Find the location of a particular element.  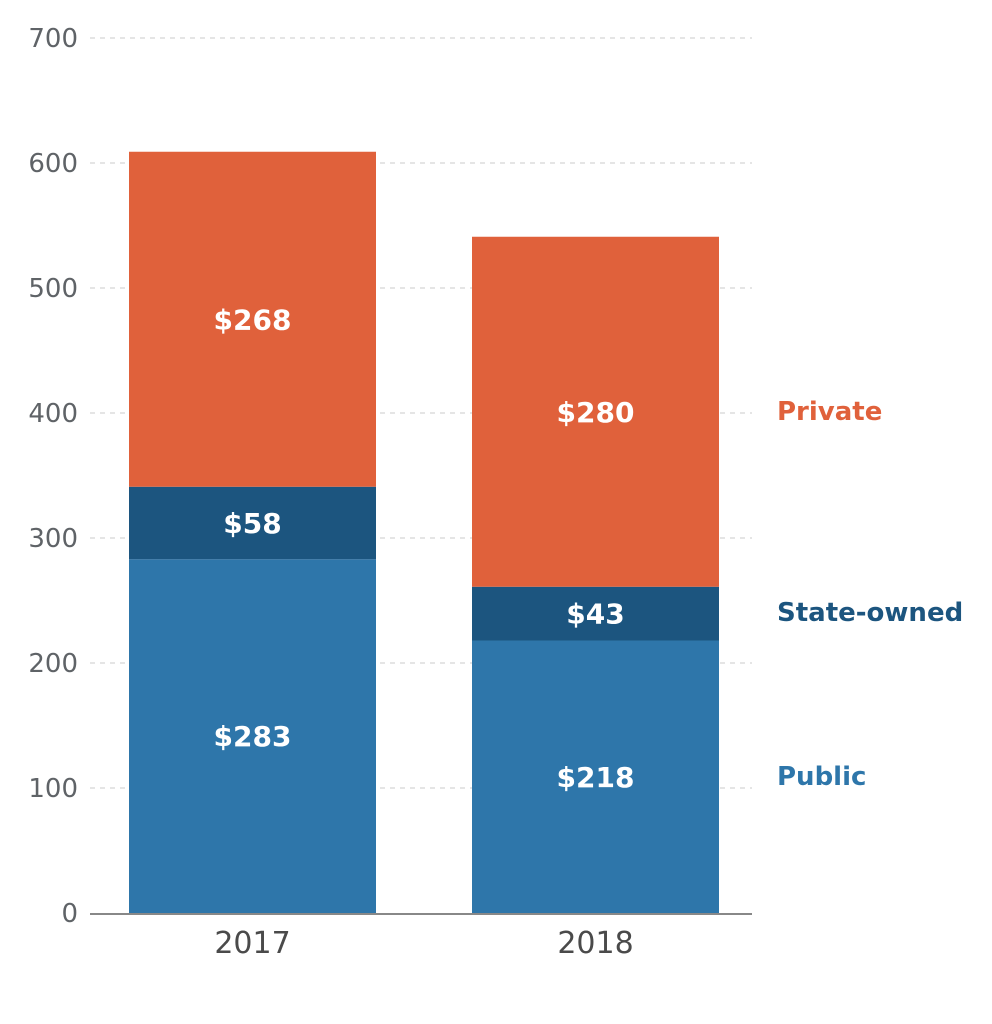

bar-public-2017 is located at coordinates (252, 736).